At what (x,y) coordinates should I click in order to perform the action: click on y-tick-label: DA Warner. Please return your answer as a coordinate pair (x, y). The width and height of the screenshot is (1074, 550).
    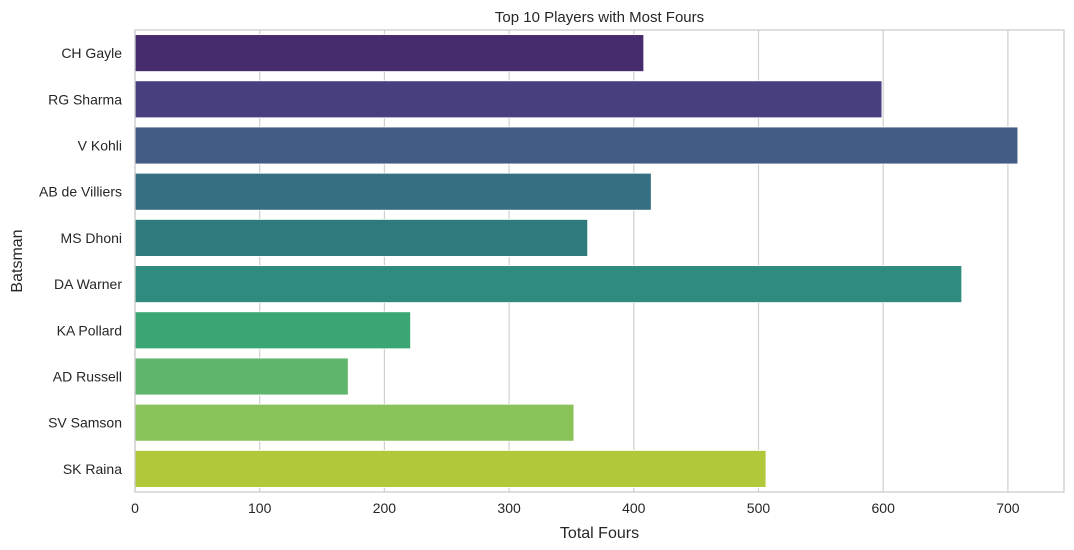
    Looking at the image, I should click on (88, 284).